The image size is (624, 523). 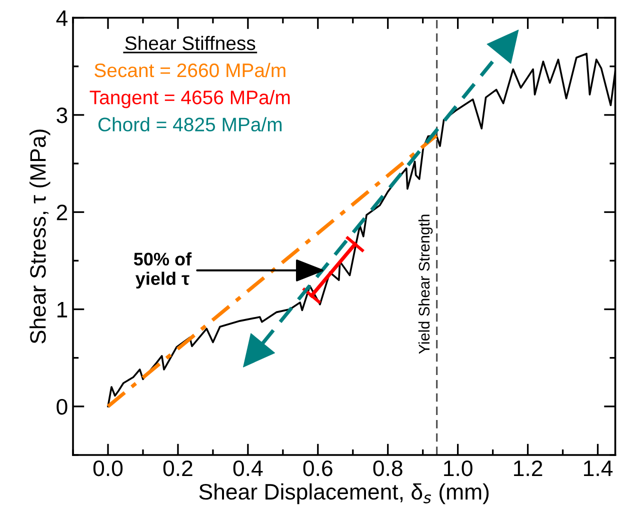 What do you see at coordinates (62, 310) in the screenshot?
I see `y-tick-label: 1` at bounding box center [62, 310].